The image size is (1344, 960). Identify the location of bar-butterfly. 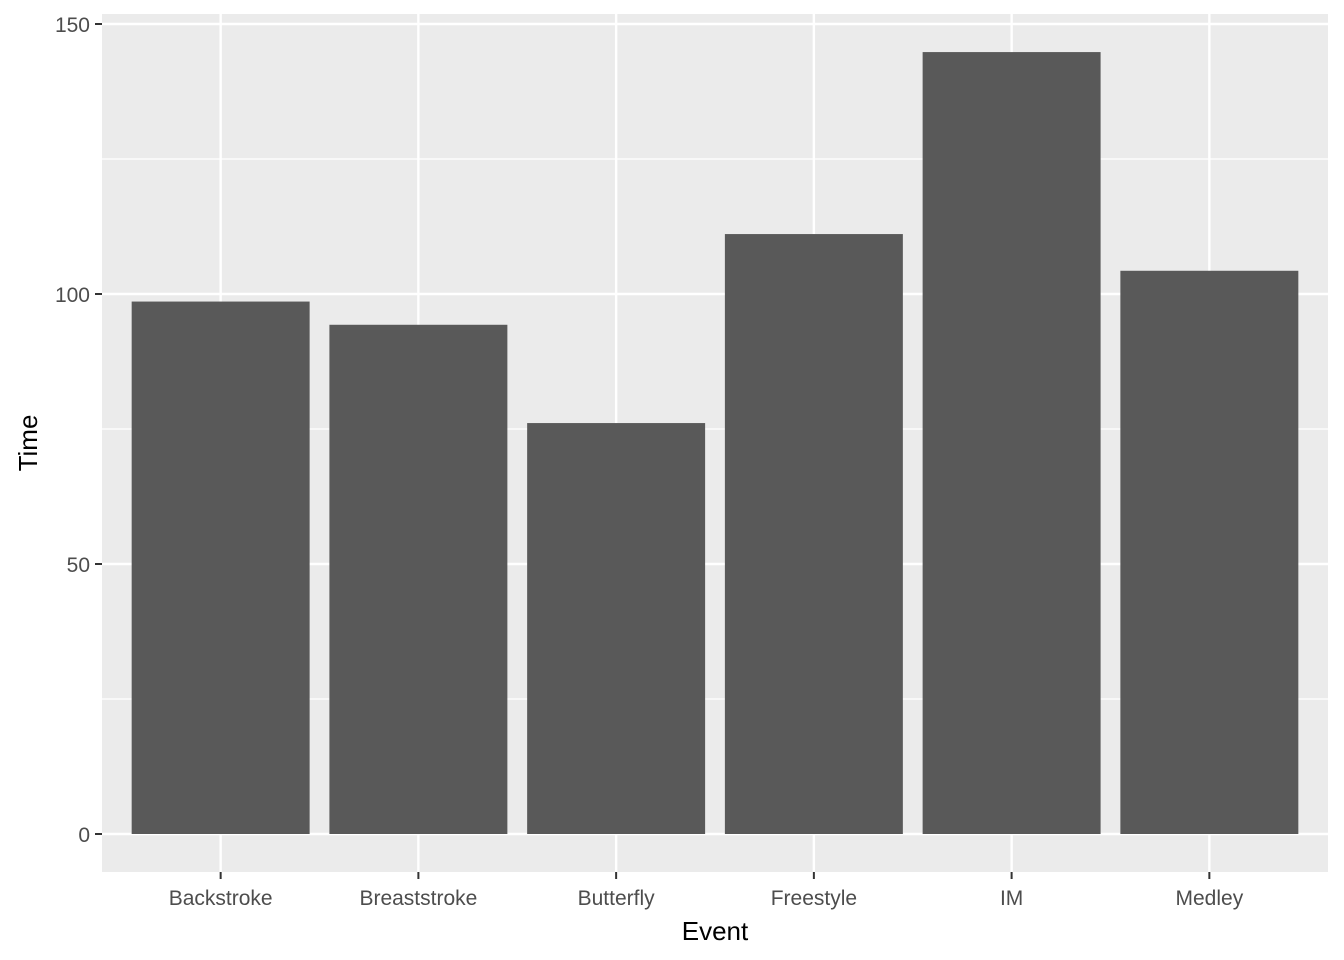
(616, 628).